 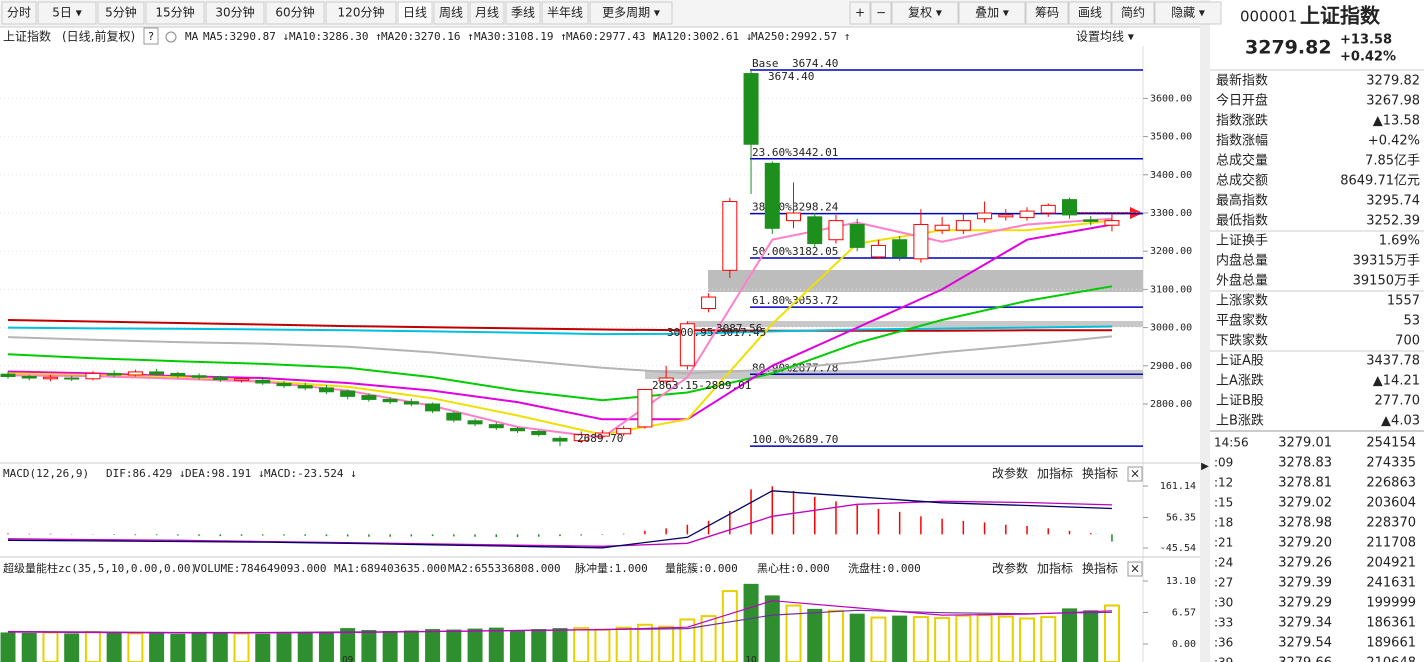 What do you see at coordinates (1242, 141) in the screenshot?
I see `quote-label: 指数涨幅` at bounding box center [1242, 141].